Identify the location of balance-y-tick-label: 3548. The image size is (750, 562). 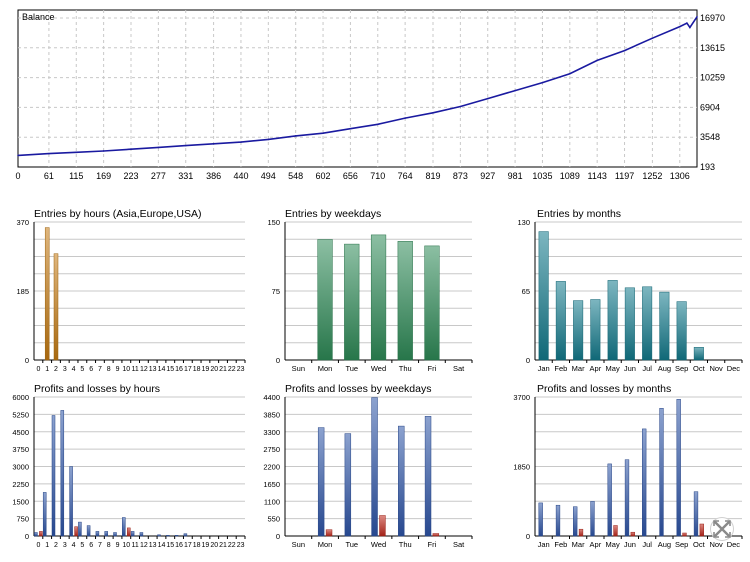
(710, 137).